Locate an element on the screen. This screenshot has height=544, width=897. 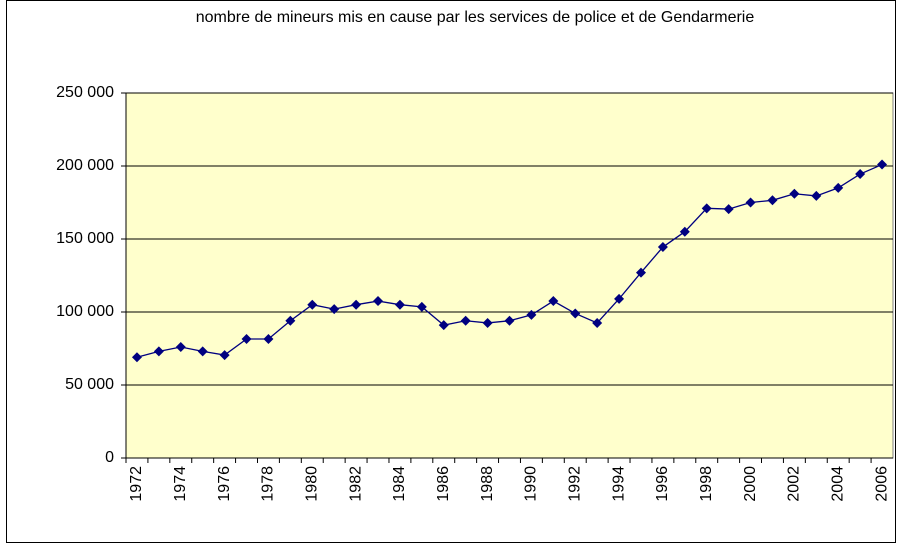
x-tick-label: 1996 is located at coordinates (662, 484).